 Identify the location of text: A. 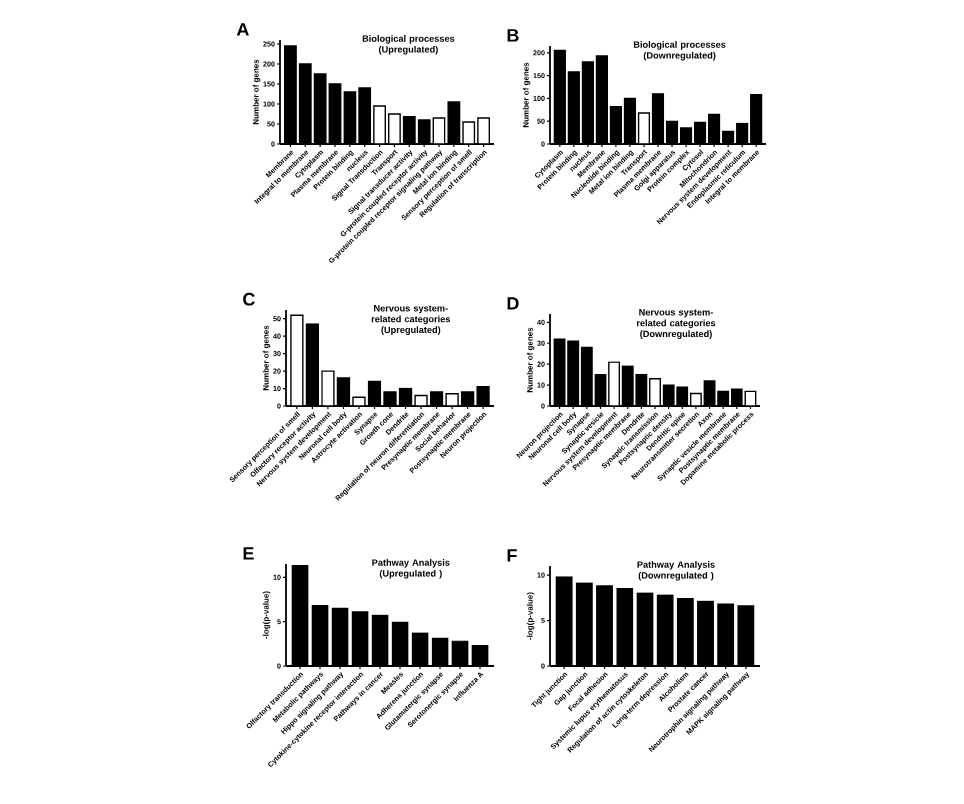
(242, 29).